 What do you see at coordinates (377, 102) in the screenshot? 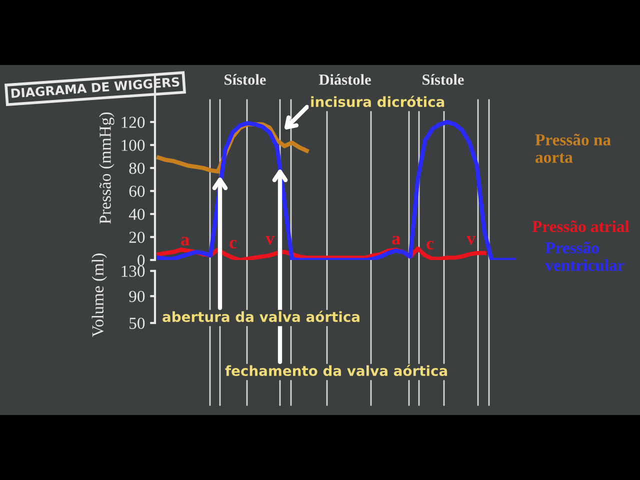
I see `annotation: incisura dicrótica` at bounding box center [377, 102].